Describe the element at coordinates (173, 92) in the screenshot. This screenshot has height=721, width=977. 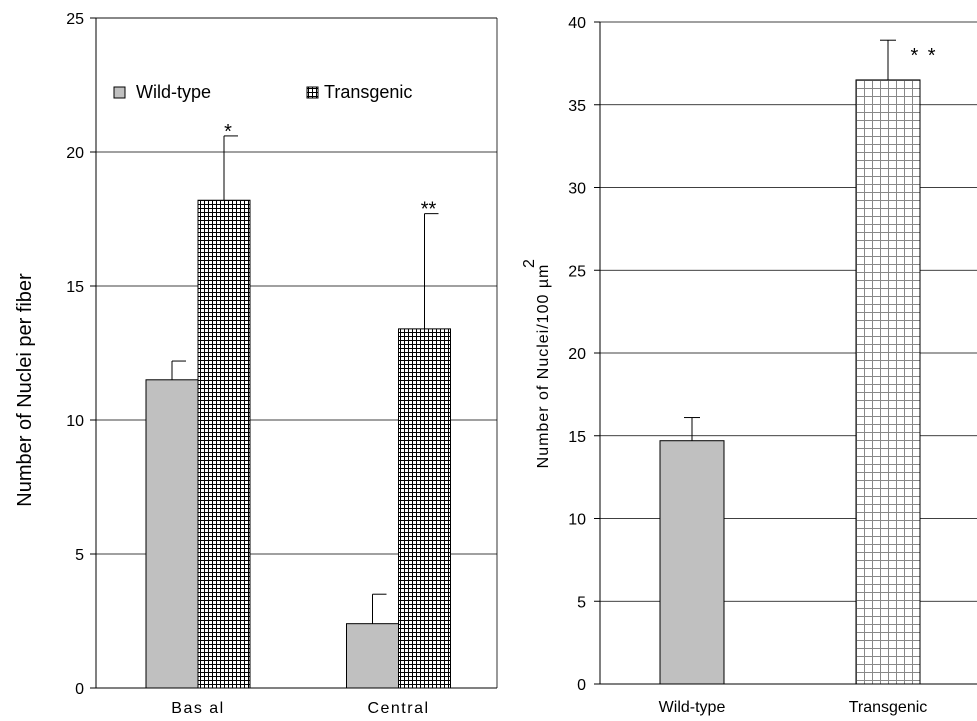
I see `legend-label-wild-type: Wild-type` at that location.